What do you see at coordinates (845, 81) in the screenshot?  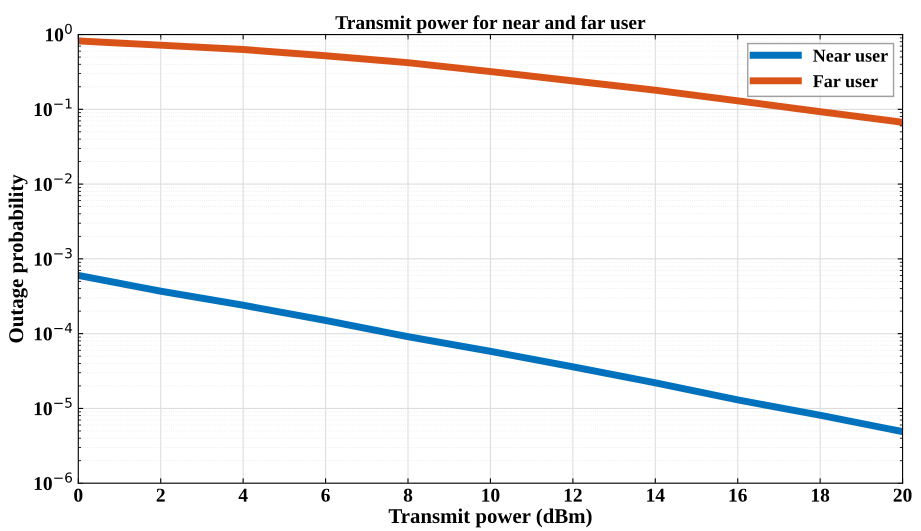 I see `legend-label: Far user` at bounding box center [845, 81].